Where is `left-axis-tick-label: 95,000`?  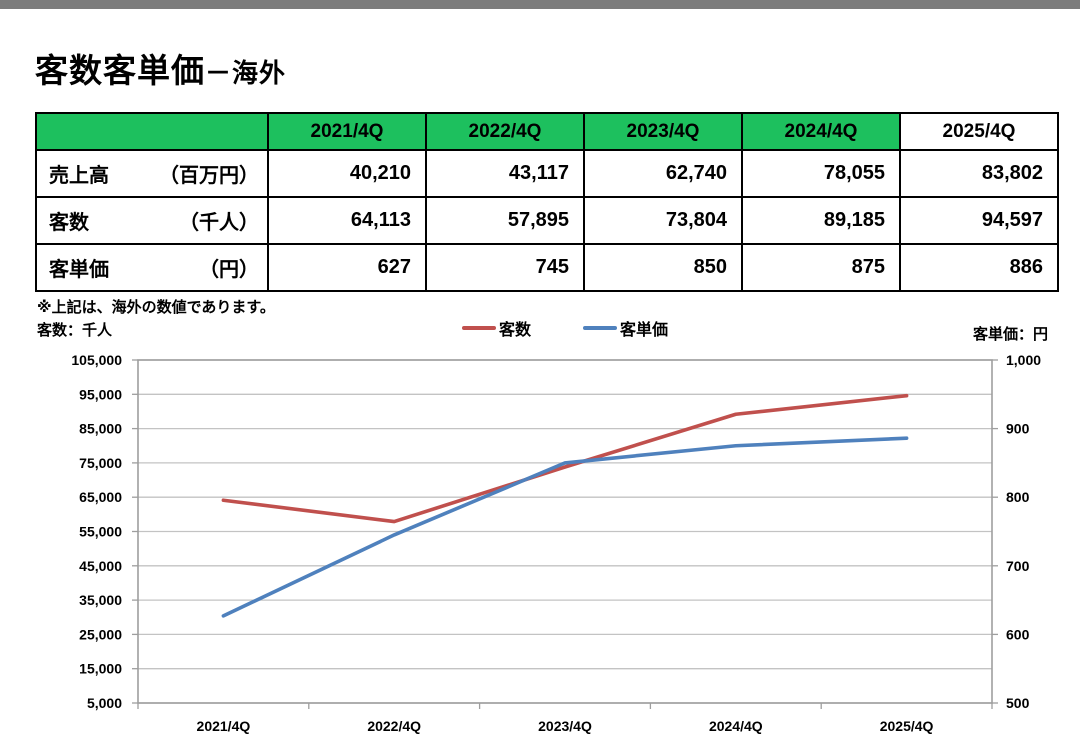
left-axis-tick-label: 95,000 is located at coordinates (100, 394).